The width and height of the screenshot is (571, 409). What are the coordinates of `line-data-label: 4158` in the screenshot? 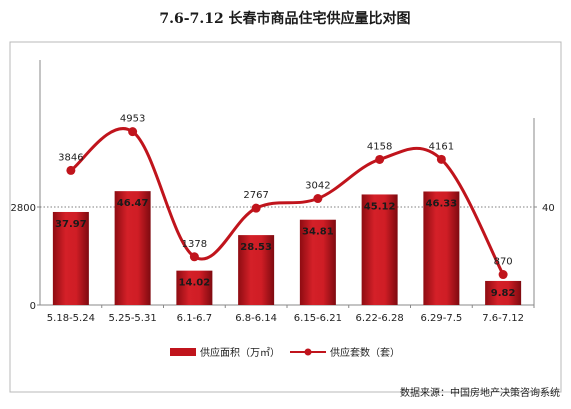 It's located at (379, 146).